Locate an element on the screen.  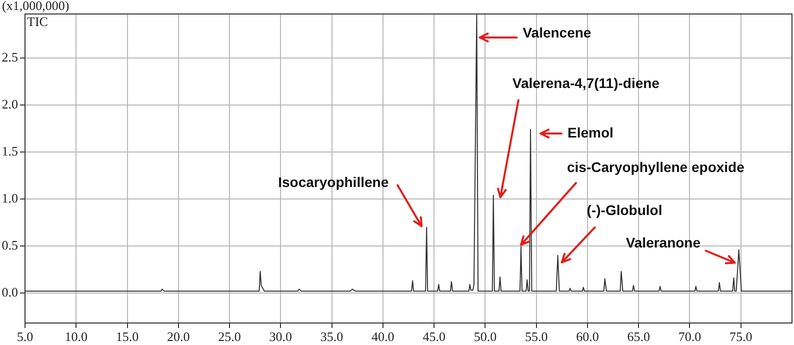
x-tick-label: 35.0 is located at coordinates (332, 336).